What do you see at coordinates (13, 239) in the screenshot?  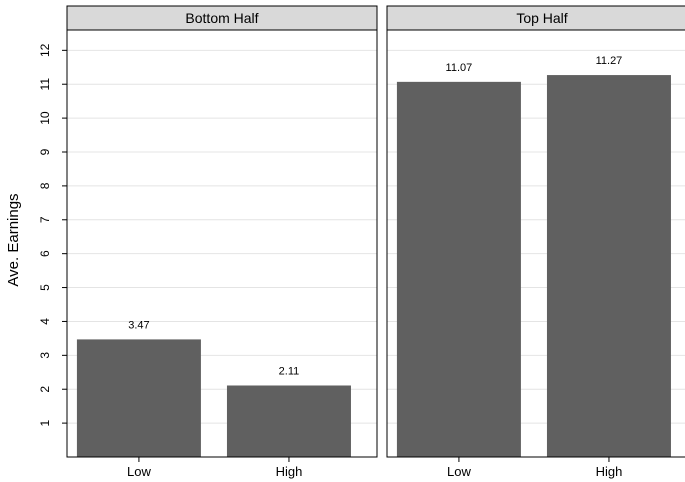 I see `y-axis-label: Ave. Earnings` at bounding box center [13, 239].